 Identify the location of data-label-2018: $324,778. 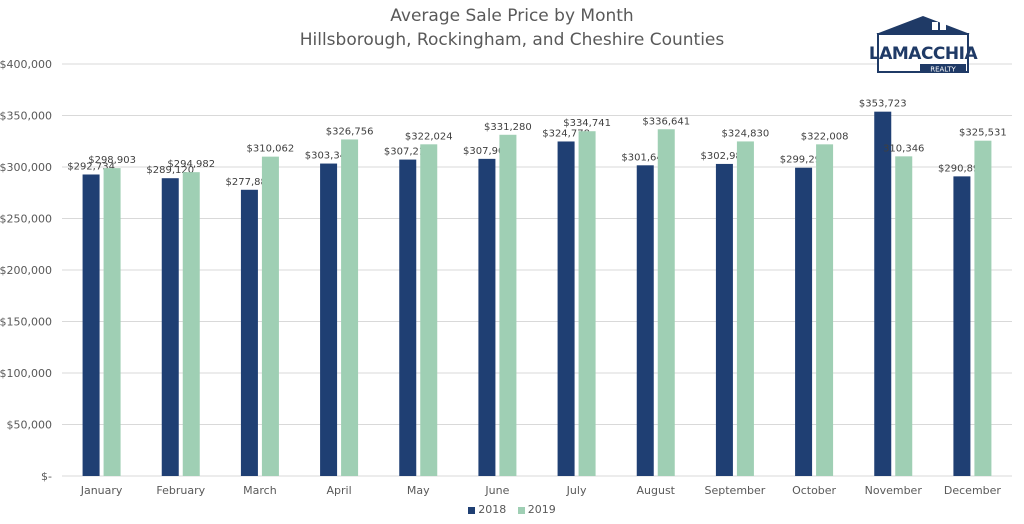
(566, 133).